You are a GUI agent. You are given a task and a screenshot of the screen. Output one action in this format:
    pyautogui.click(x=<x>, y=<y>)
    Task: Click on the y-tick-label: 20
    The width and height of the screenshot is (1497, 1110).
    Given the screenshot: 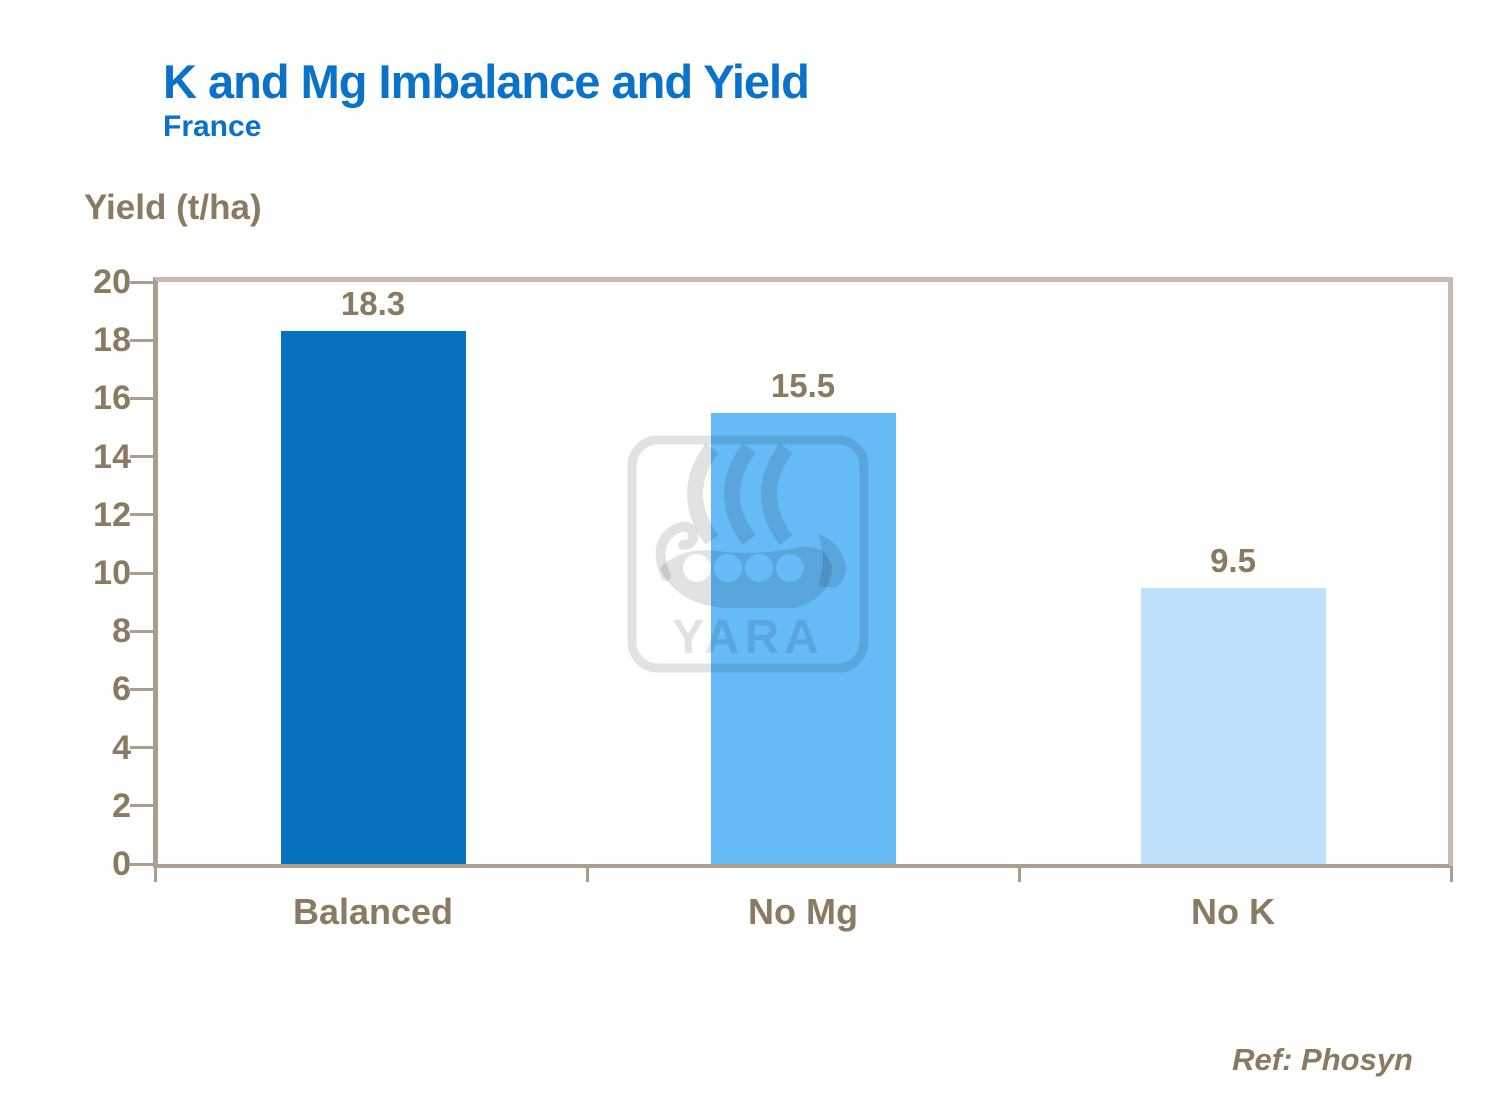 What is the action you would take?
    pyautogui.click(x=112, y=282)
    